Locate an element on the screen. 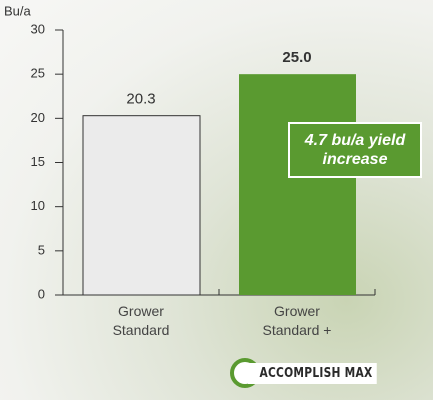 This screenshot has height=400, width=433. y-tick-label: 10 is located at coordinates (38, 205).